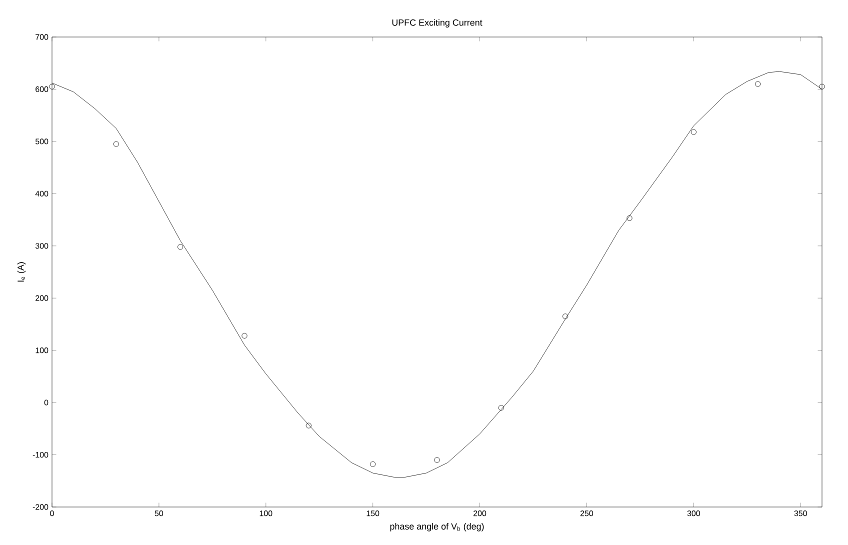  What do you see at coordinates (437, 527) in the screenshot?
I see `x-axis-title: phase angle of V$_{b}$ (deg)` at bounding box center [437, 527].